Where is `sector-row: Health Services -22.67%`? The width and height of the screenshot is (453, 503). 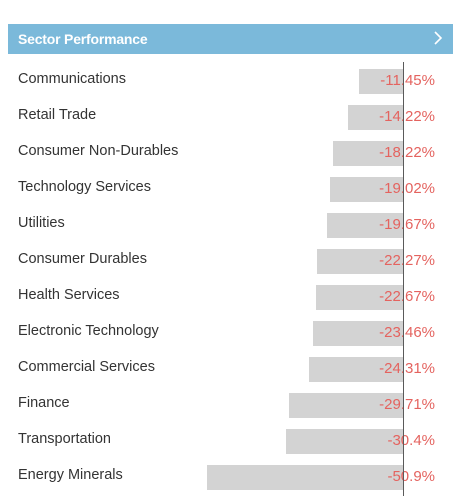
sector-row: Health Services -22.67% is located at coordinates (226, 296).